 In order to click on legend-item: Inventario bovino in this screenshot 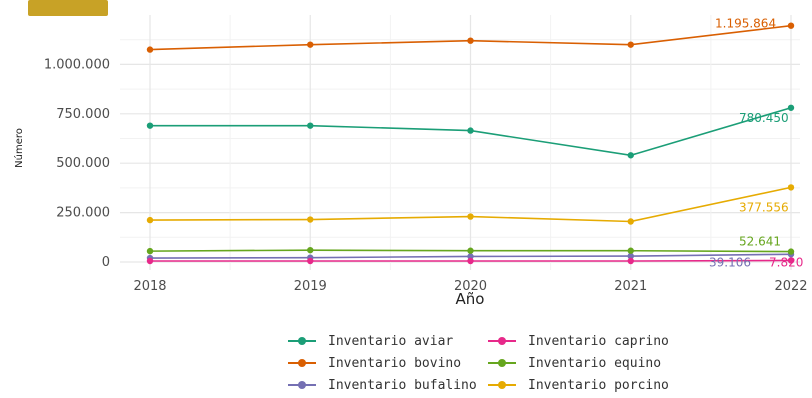, I will do `click(388, 363)`.